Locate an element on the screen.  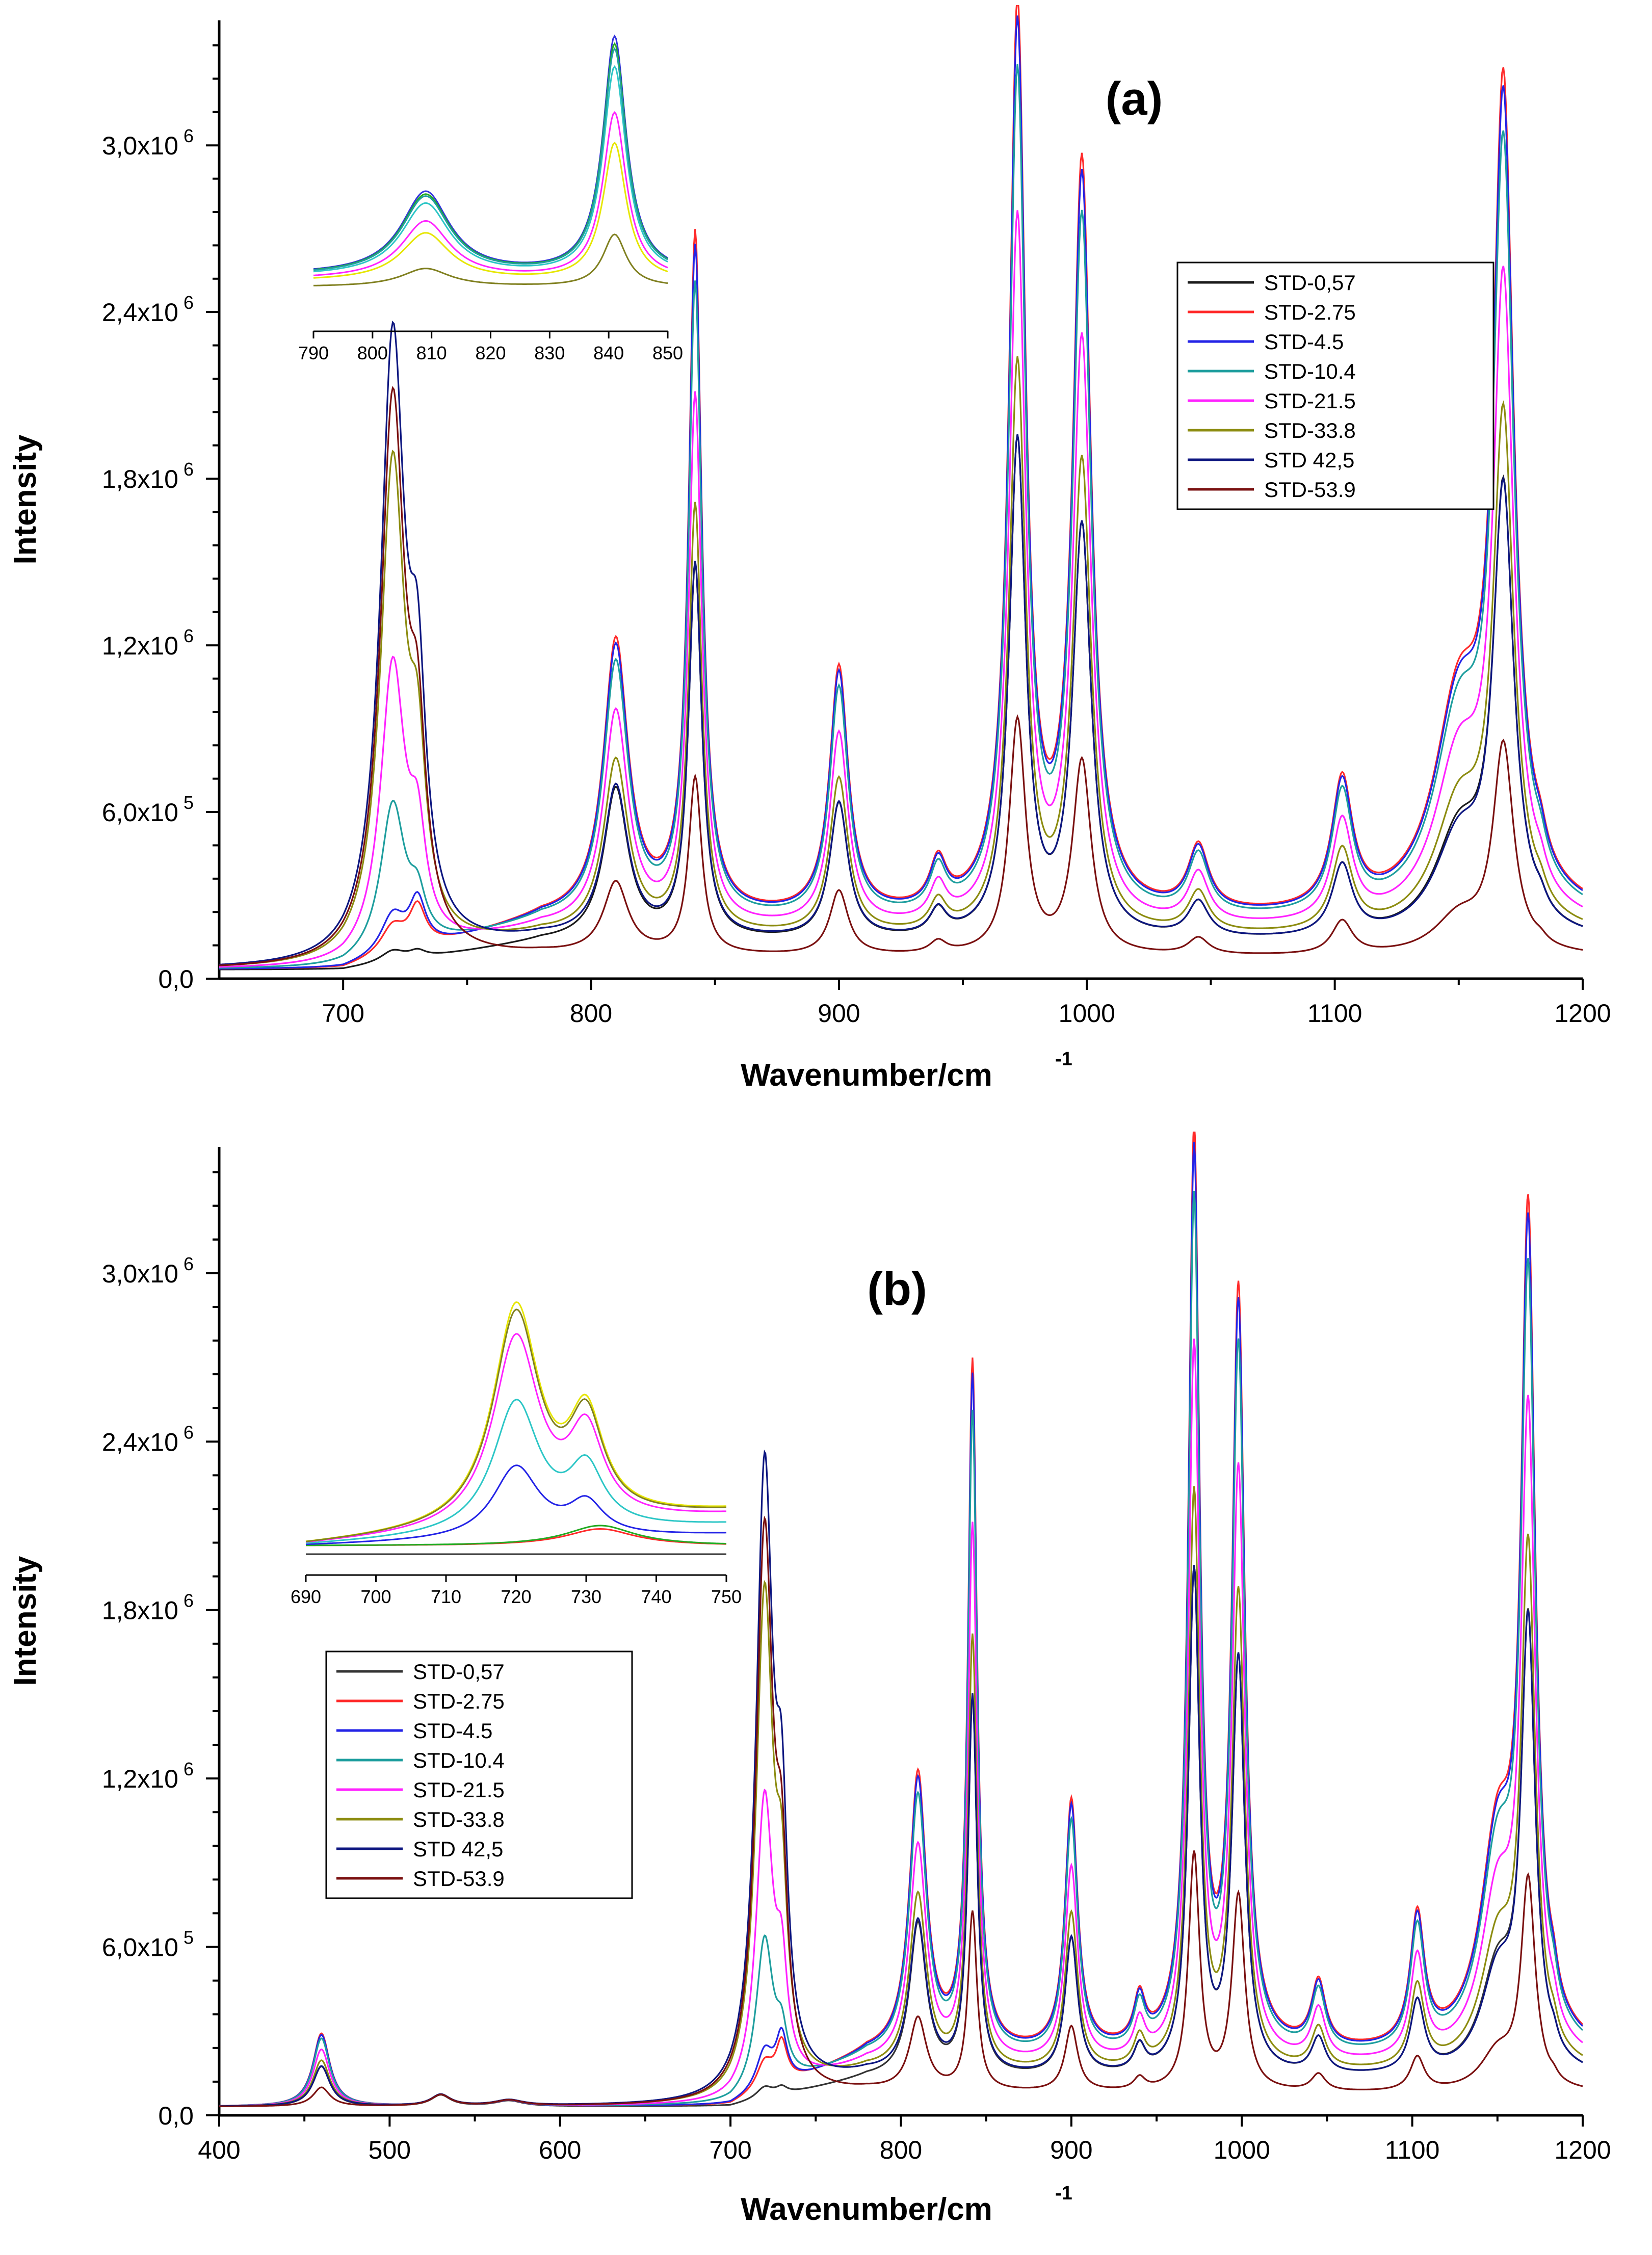
y-tick-label: 3,0x10 6 is located at coordinates (148, 1270).